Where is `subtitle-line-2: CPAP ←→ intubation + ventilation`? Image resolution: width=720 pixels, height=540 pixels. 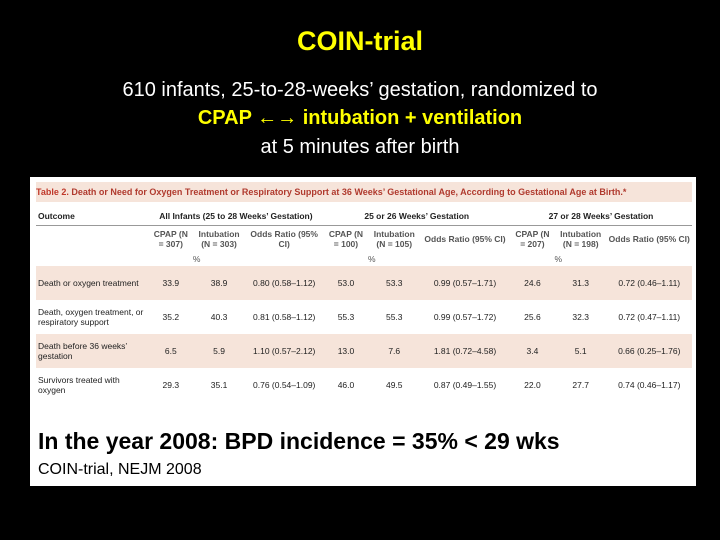 subtitle-line-2: CPAP ←→ intubation + ventilation is located at coordinates (360, 118).